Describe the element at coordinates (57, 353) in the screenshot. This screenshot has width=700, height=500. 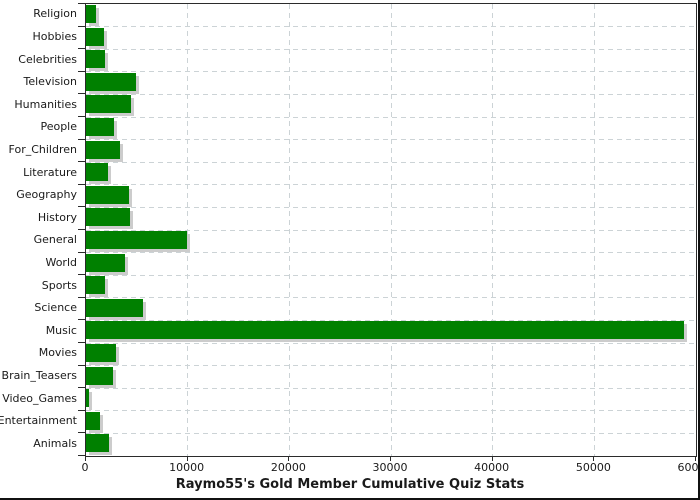
I see `y-label-movies: Movies` at that location.